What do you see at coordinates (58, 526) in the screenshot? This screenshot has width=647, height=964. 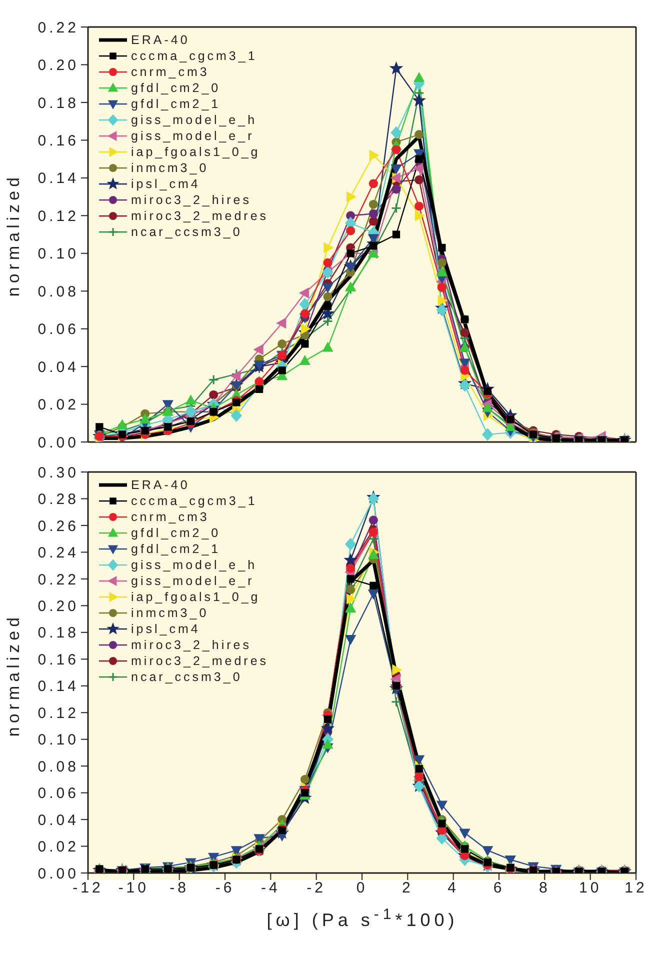 I see `y-tick-label: 0.26` at bounding box center [58, 526].